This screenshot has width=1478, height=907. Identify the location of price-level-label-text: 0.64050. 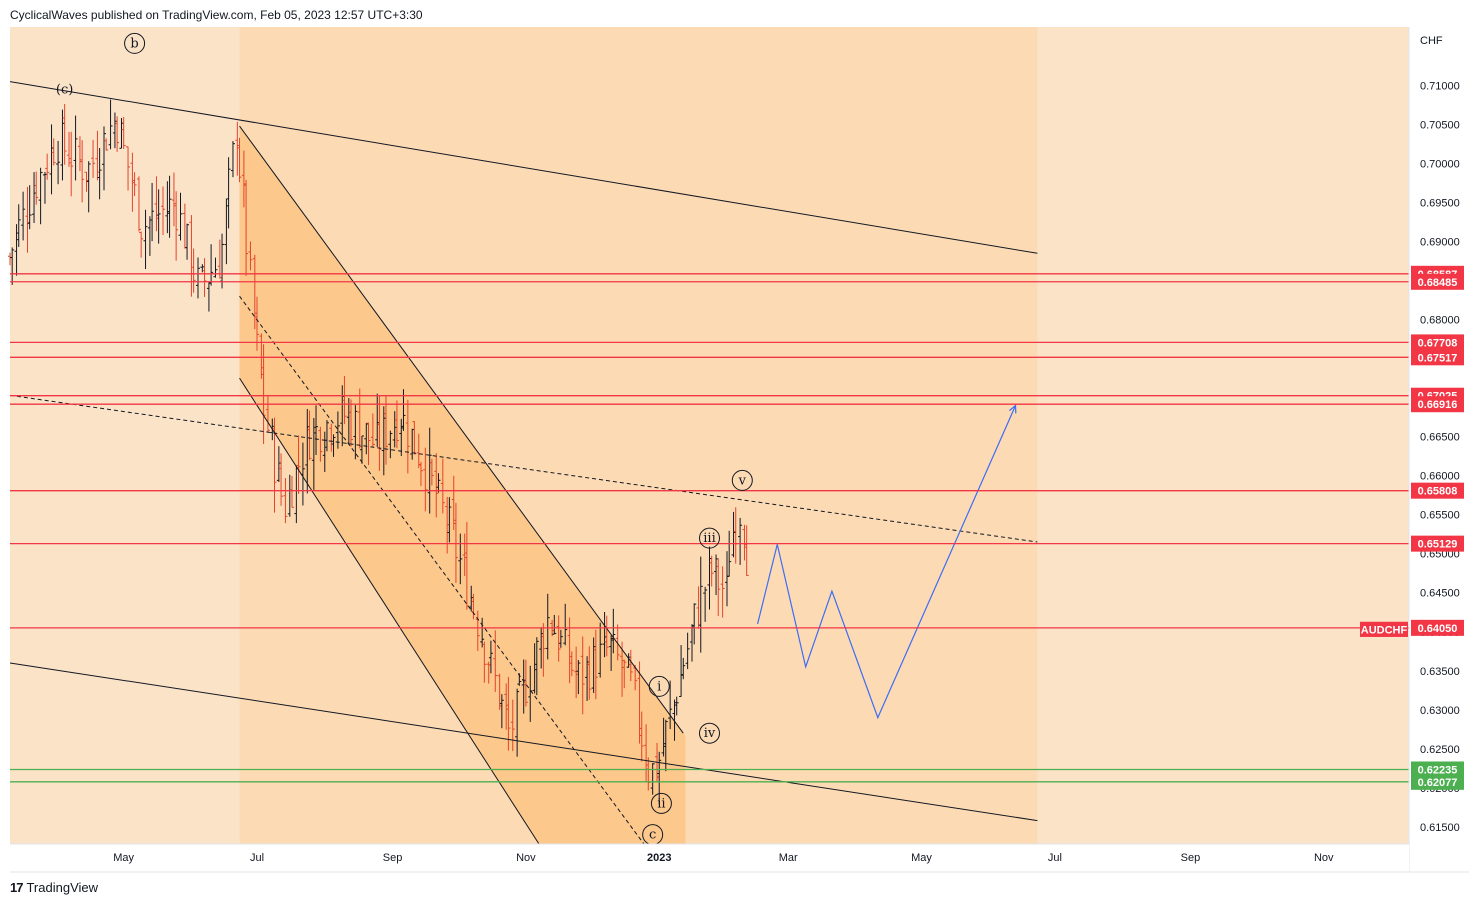
(1438, 629).